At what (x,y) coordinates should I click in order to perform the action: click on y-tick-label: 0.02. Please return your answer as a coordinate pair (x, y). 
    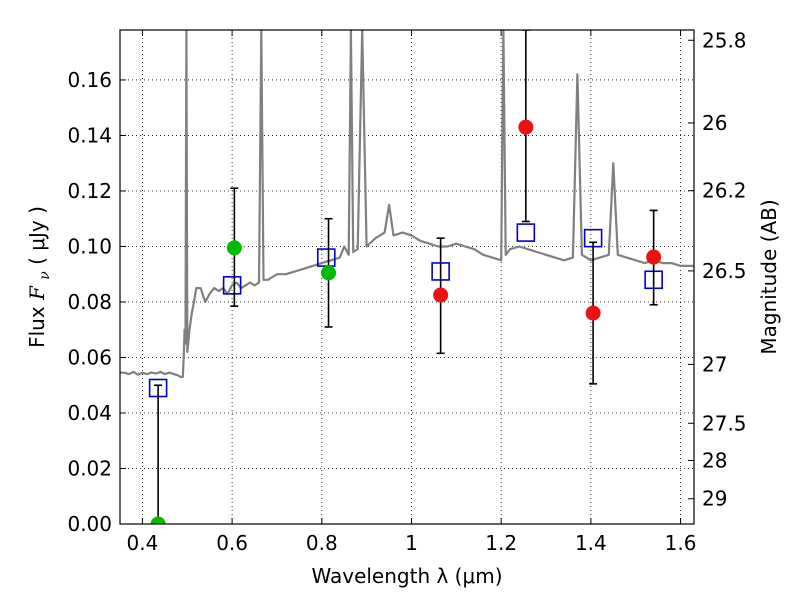
    Looking at the image, I should click on (89, 468).